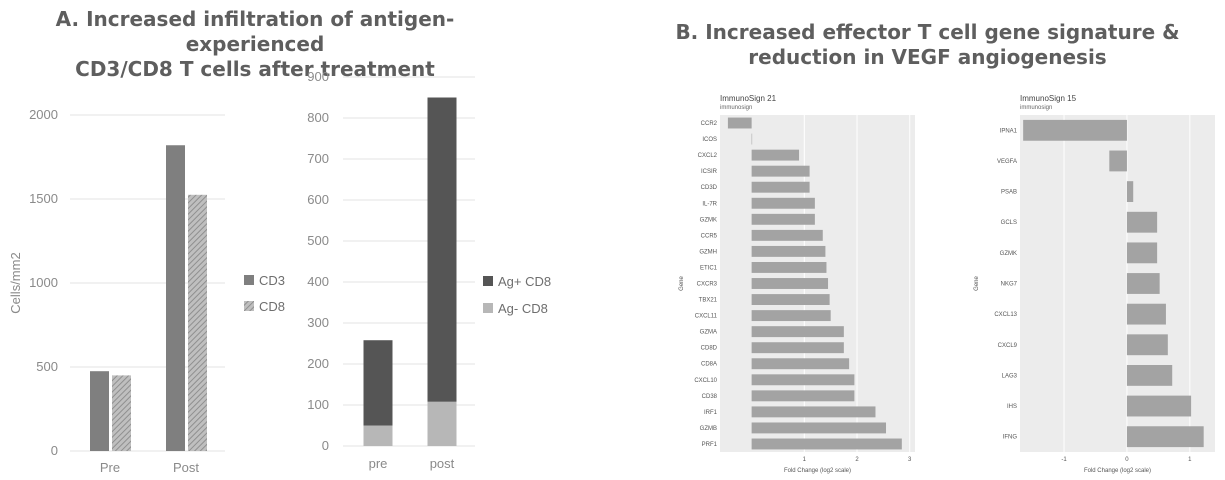 This screenshot has height=480, width=1225. What do you see at coordinates (800, 364) in the screenshot?
I see `bar-cd8a` at bounding box center [800, 364].